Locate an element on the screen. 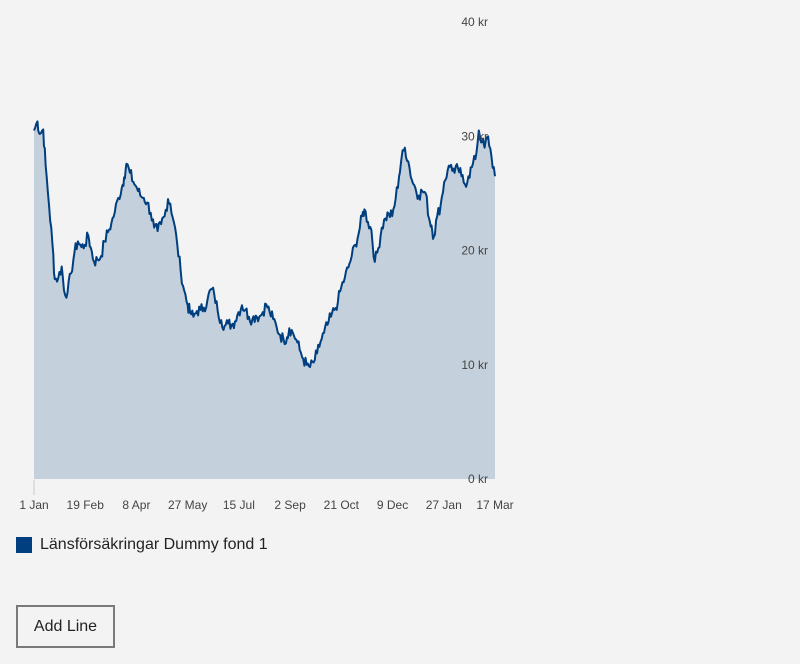 This screenshot has height=664, width=800. add-line-button: Add Line is located at coordinates (65, 626).